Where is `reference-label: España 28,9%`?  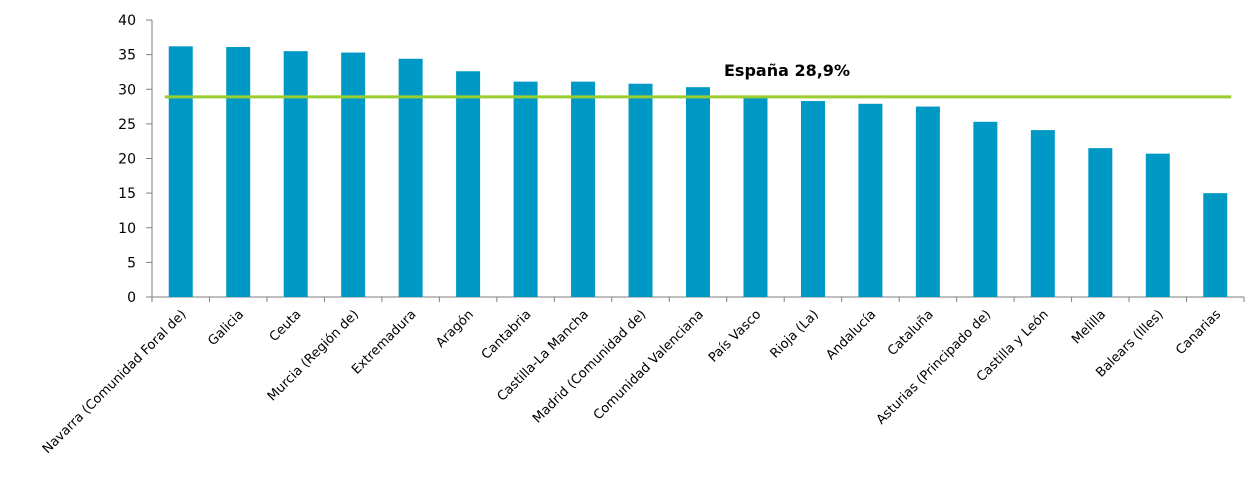
reference-label: España 28,9% is located at coordinates (787, 70).